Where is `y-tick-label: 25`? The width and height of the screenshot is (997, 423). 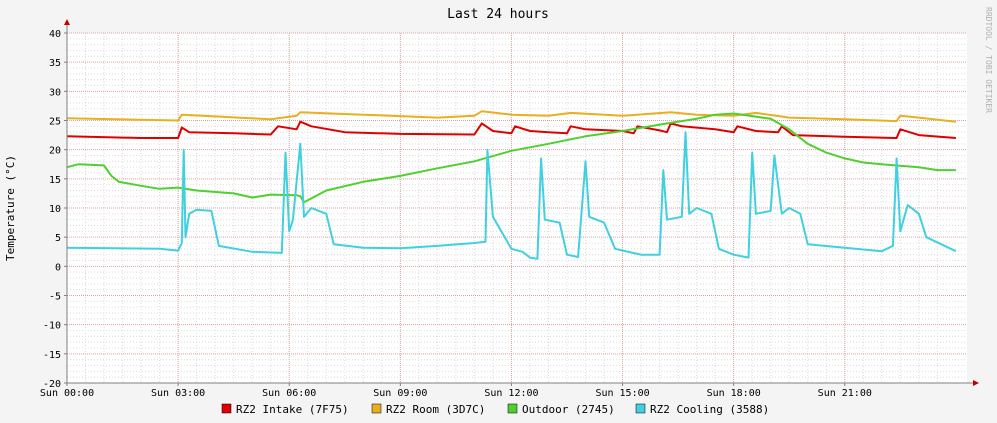
y-tick-label: 25 is located at coordinates (55, 122).